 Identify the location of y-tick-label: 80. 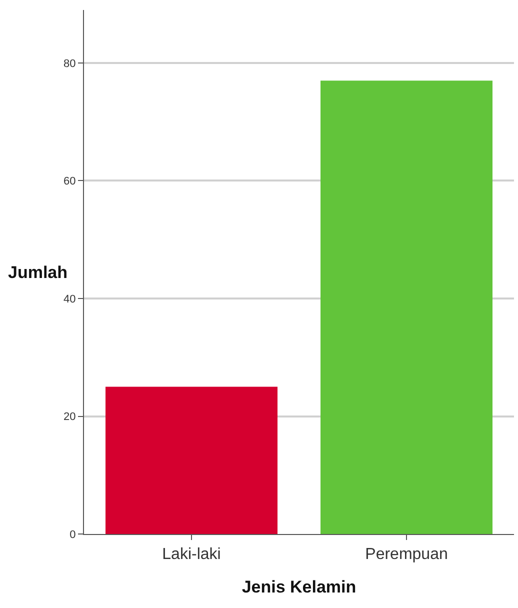
(70, 64).